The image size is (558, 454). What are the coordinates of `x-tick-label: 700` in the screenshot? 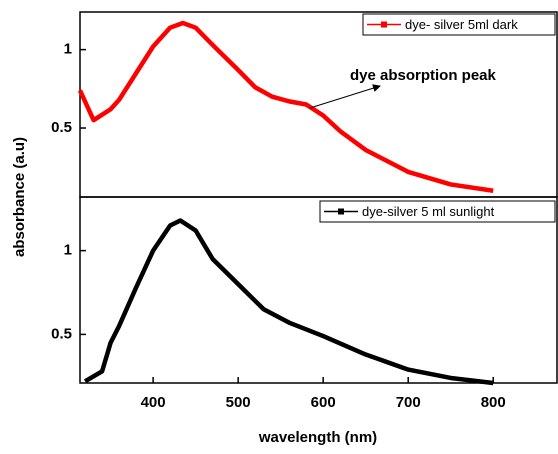 It's located at (408, 402).